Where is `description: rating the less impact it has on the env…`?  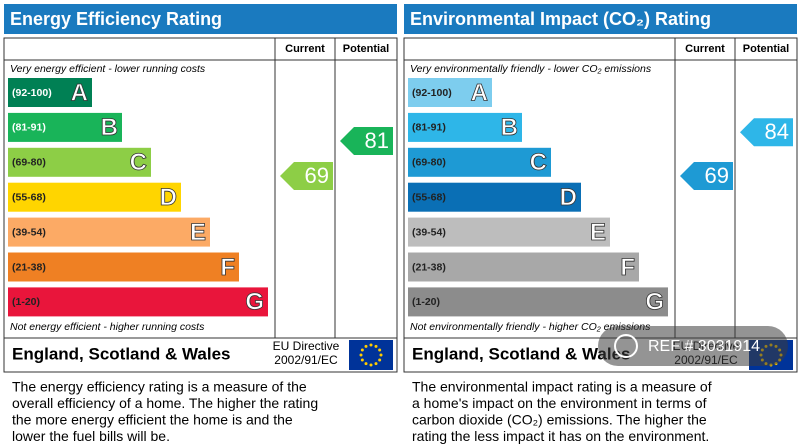 description: rating the less impact it has on the env… is located at coordinates (560, 436).